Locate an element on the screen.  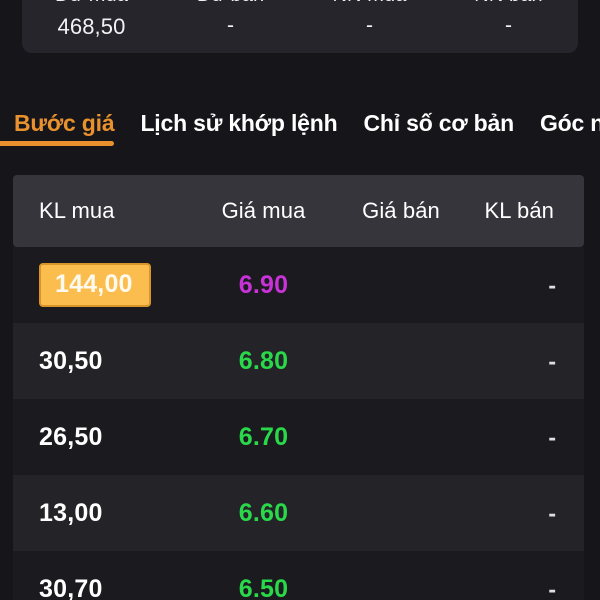
cell-gia-mua: 6.80 is located at coordinates (263, 361).